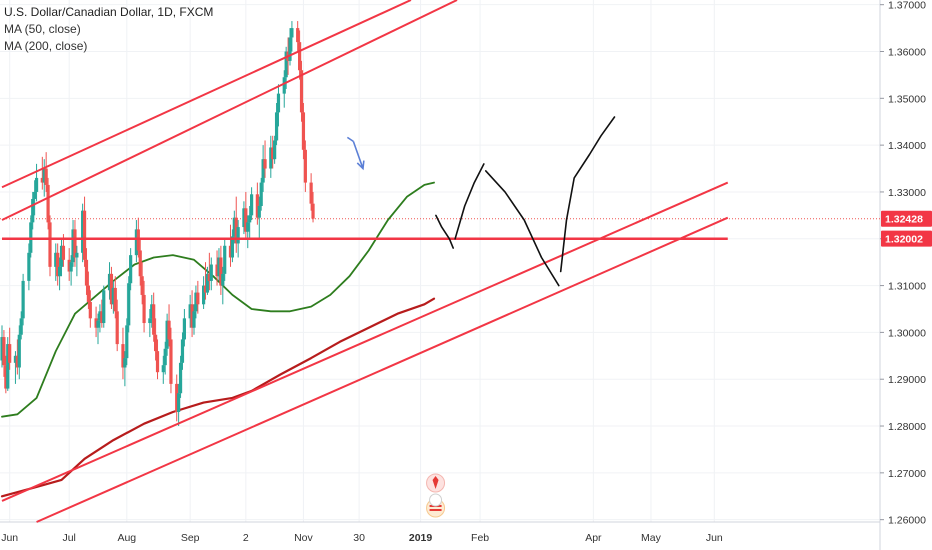 The width and height of the screenshot is (932, 550). Describe the element at coordinates (904, 240) in the screenshot. I see `price-label: 1.32002` at that location.